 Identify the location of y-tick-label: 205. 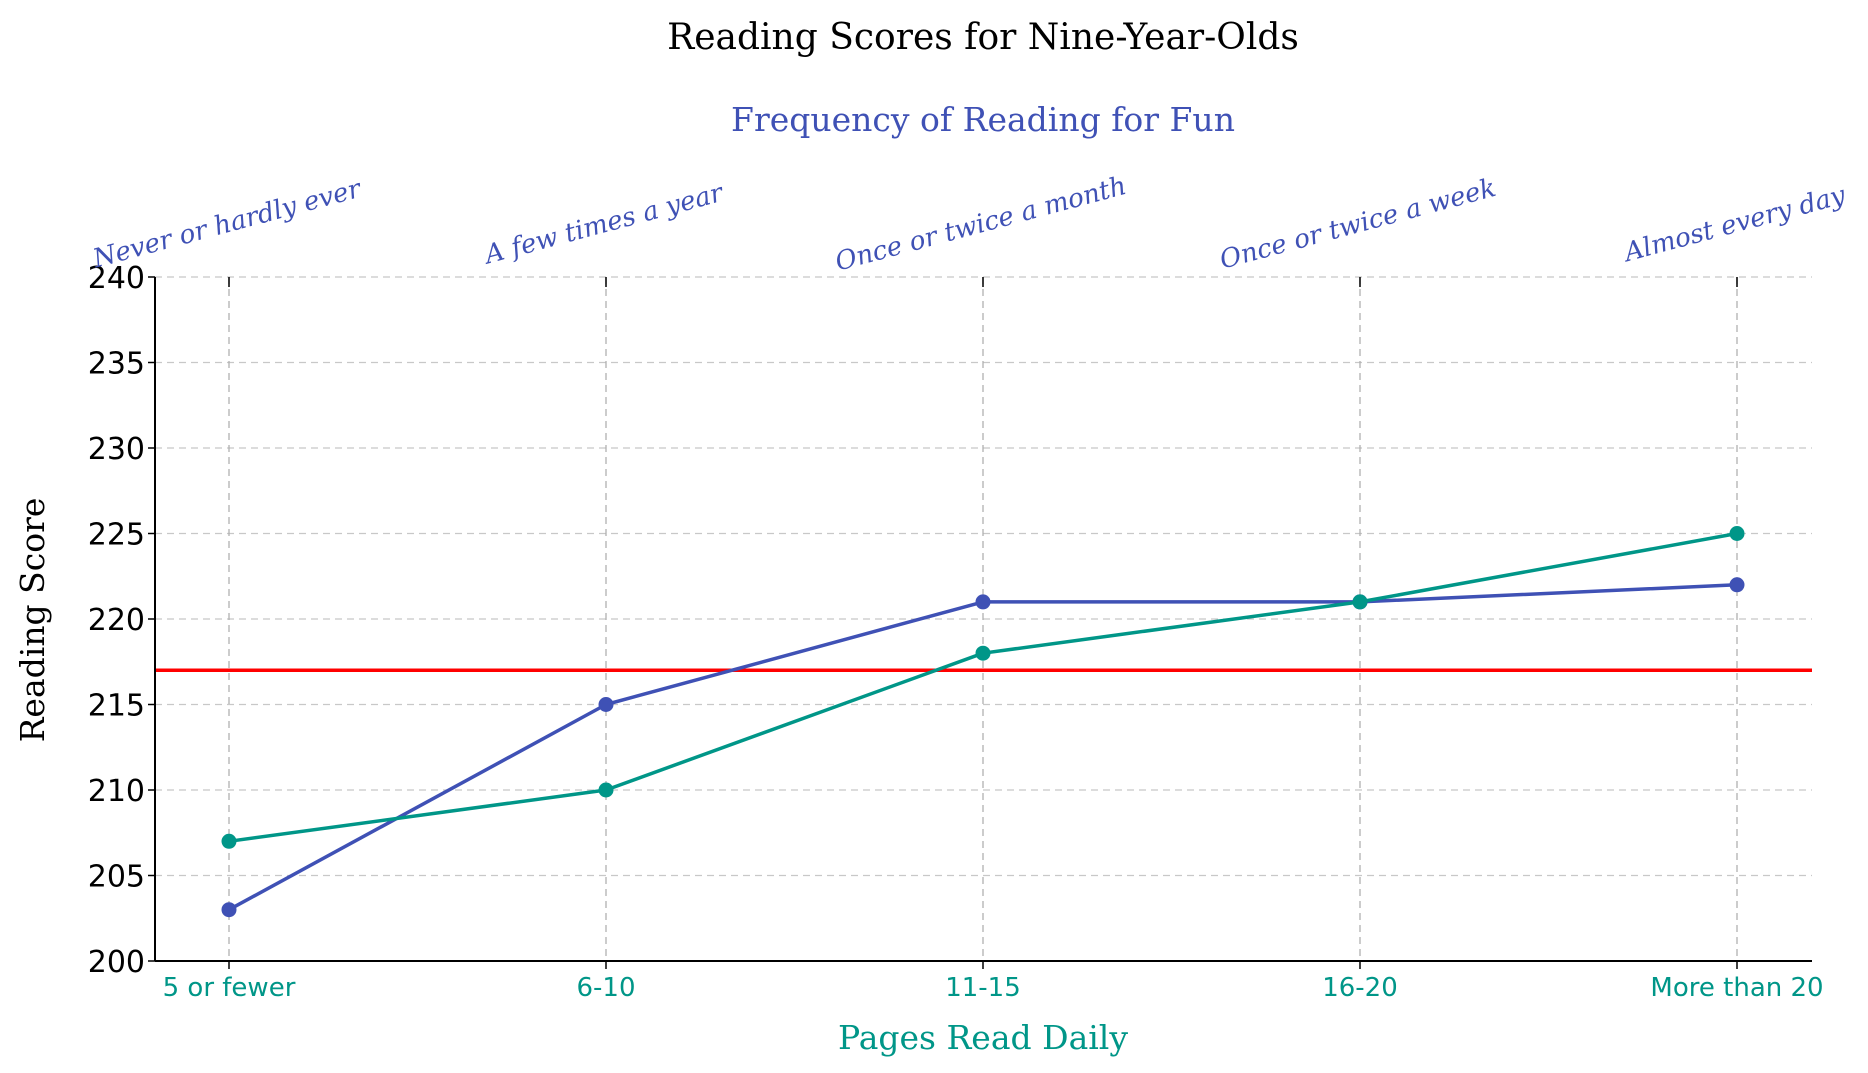
(116, 877).